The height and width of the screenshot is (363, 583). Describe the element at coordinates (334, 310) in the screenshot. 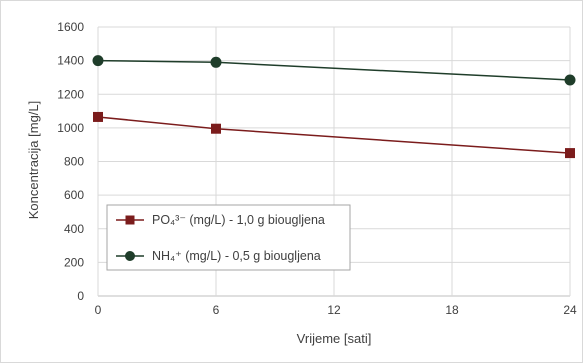

I see `x-tick-label: 12` at that location.